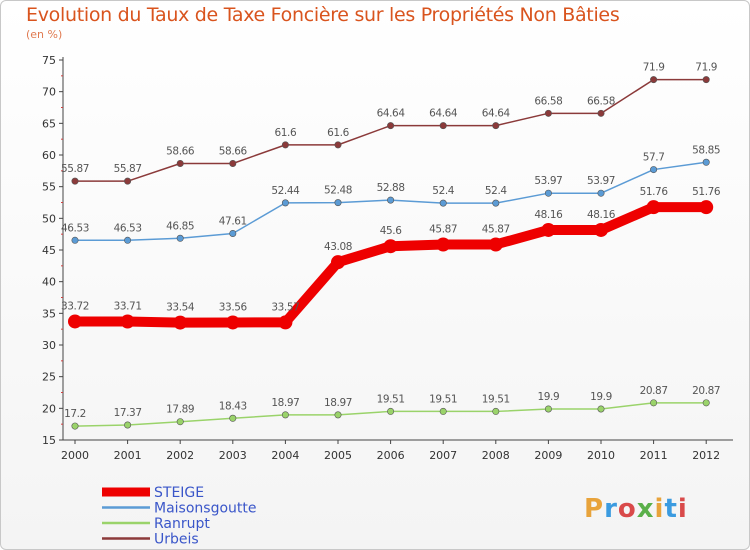 The height and width of the screenshot is (550, 750). What do you see at coordinates (49, 440) in the screenshot?
I see `y-tick-label: 15` at bounding box center [49, 440].